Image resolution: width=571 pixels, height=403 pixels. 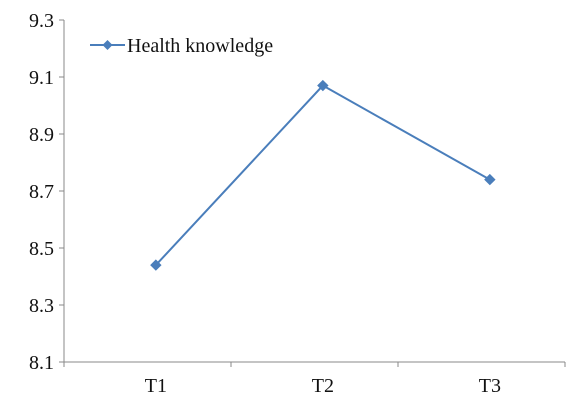 I want to click on y-tick-label: 9.1, so click(x=41, y=78).